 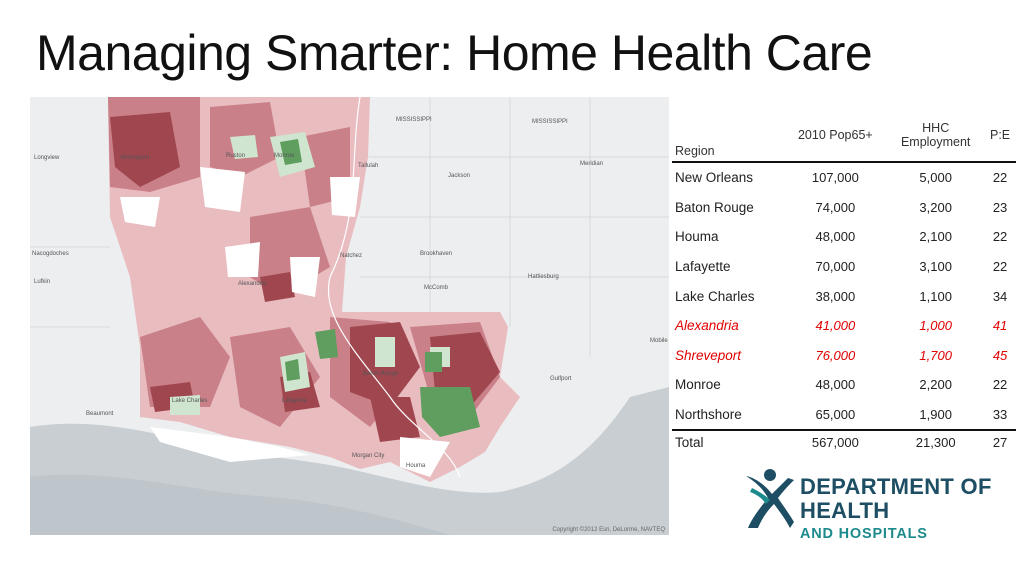 What do you see at coordinates (835, 135) in the screenshot?
I see `header-pop: 2010 Pop65+` at bounding box center [835, 135].